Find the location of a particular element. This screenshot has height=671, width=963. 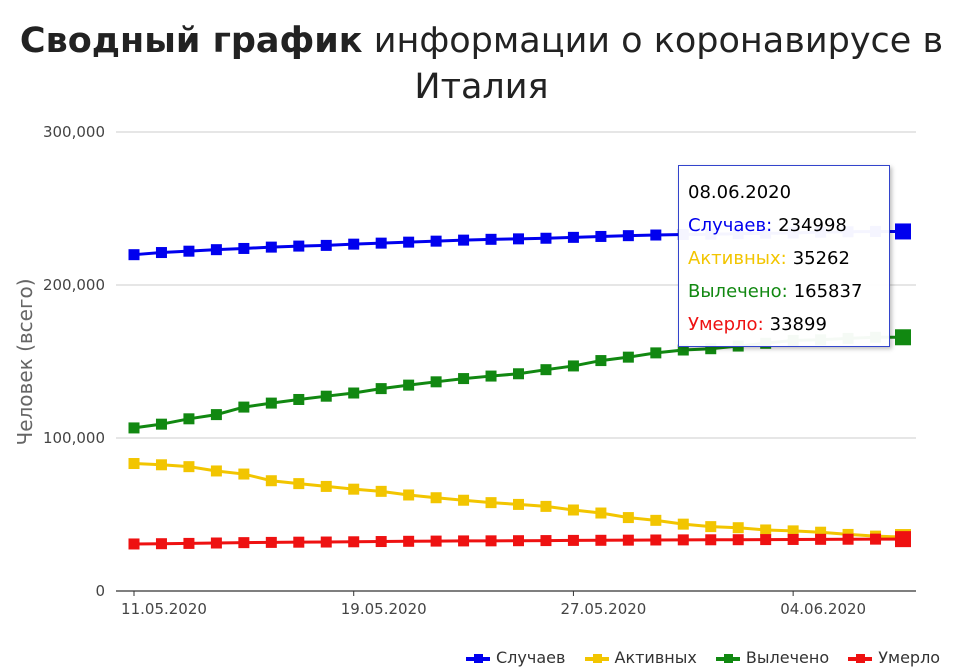

legend-item-cases: Случаев is located at coordinates (515, 657).